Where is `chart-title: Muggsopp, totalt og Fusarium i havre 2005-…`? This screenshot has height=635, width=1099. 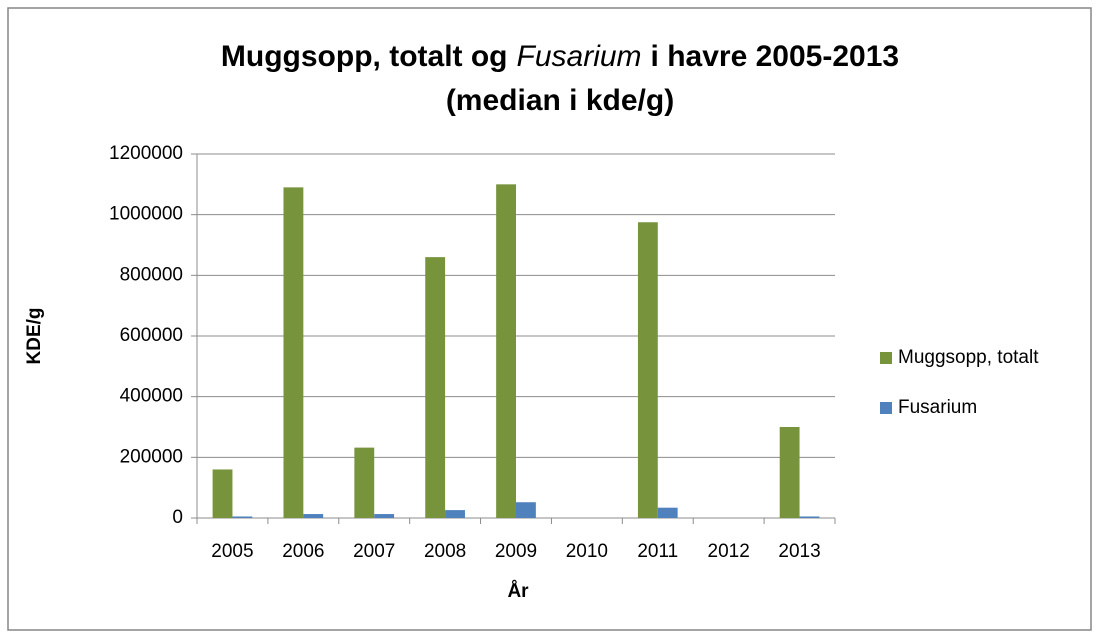
chart-title: Muggsopp, totalt og Fusarium i havre 2005-… is located at coordinates (560, 56).